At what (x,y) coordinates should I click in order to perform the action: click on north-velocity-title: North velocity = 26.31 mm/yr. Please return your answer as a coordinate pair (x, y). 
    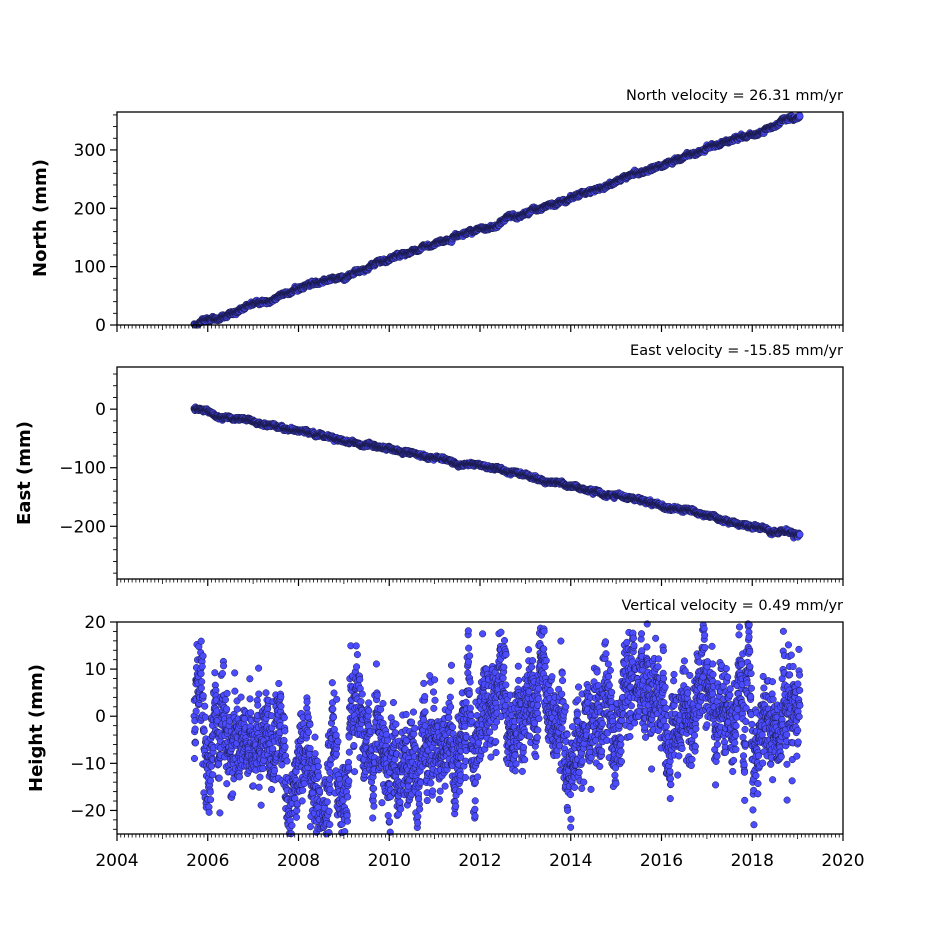
    Looking at the image, I should click on (734, 96).